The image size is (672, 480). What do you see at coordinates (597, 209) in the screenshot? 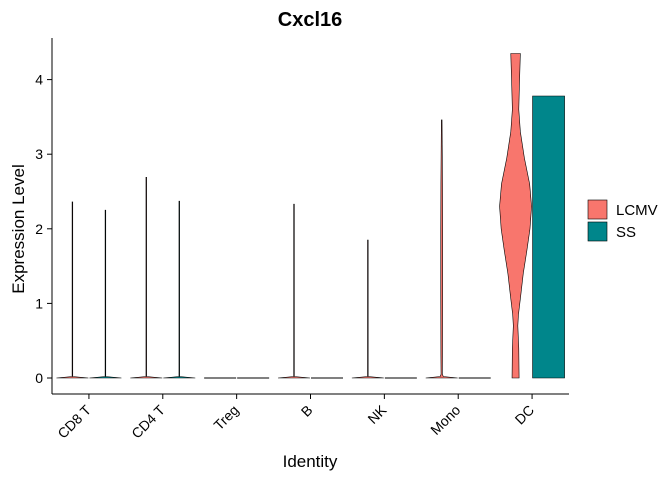
I see `legend-key-lcmv` at bounding box center [597, 209].